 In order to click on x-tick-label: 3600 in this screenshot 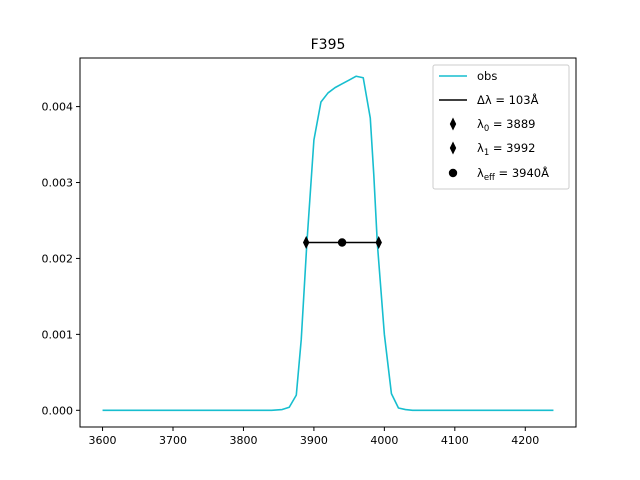, I will do `click(103, 440)`.